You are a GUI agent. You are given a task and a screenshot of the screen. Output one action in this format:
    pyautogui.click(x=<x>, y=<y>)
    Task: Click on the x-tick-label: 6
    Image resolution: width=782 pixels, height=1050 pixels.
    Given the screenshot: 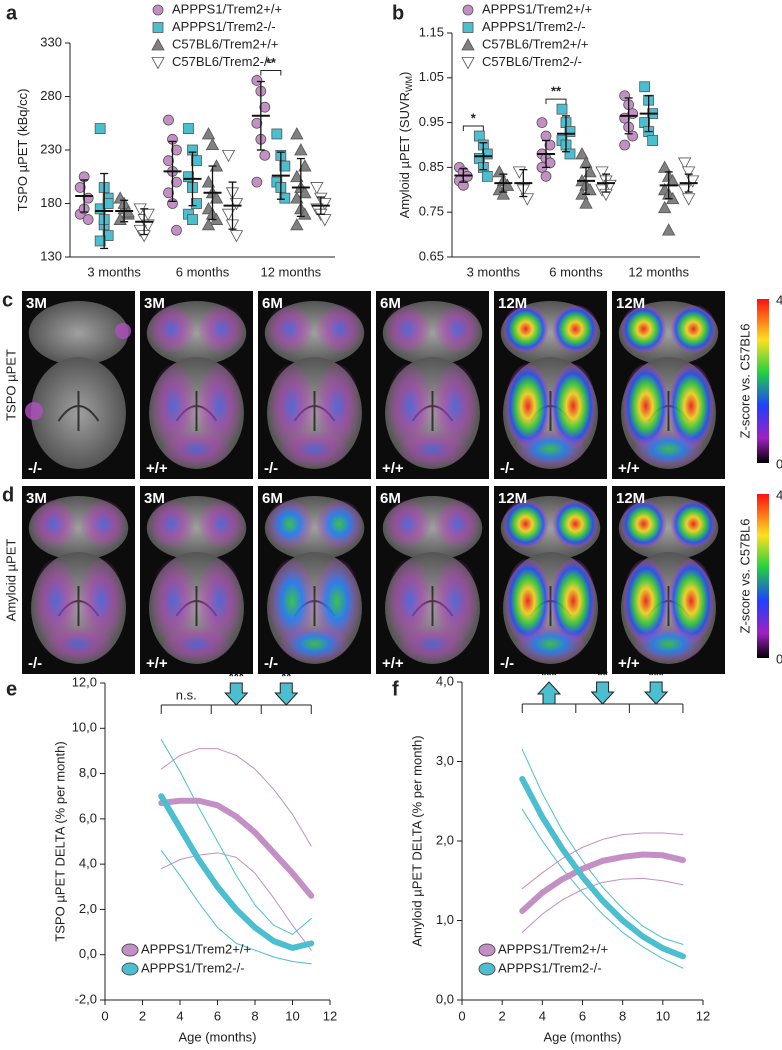 What is the action you would take?
    pyautogui.click(x=217, y=1015)
    